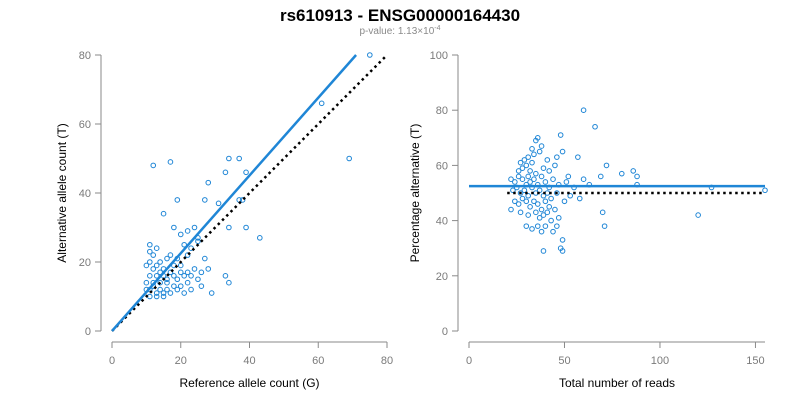 This screenshot has height=400, width=800. I want to click on right-x-tick-label: 150, so click(755, 361).